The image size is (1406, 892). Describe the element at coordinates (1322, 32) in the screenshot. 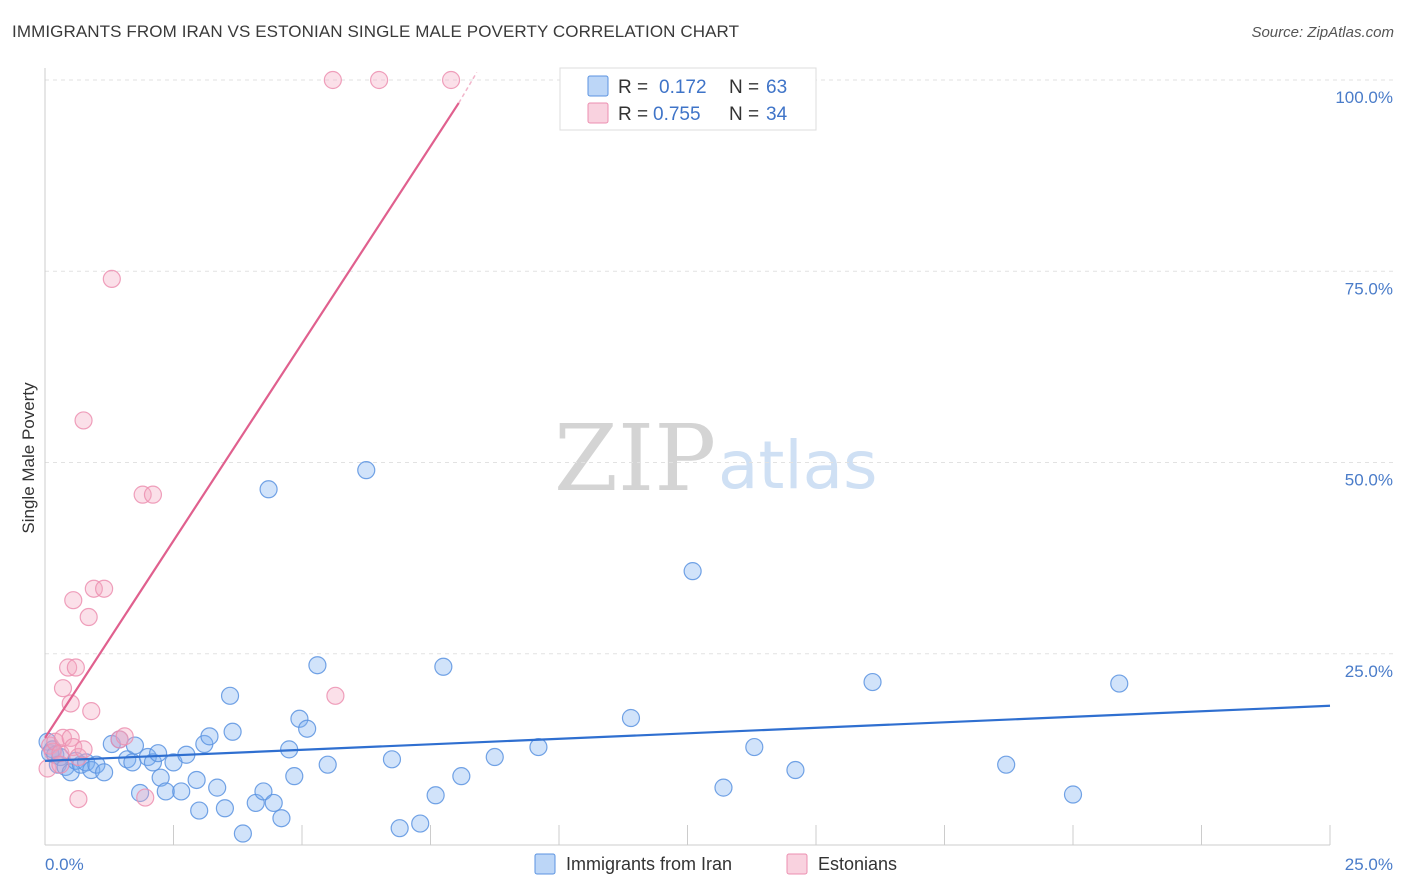

I see `source-label: Source: ZipAtlas.com` at that location.